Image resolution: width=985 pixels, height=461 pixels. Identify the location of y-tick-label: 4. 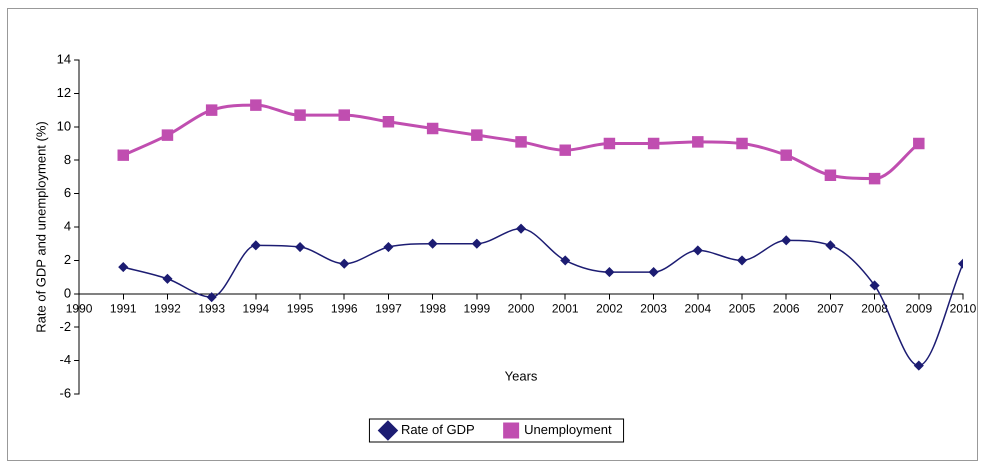
(68, 226).